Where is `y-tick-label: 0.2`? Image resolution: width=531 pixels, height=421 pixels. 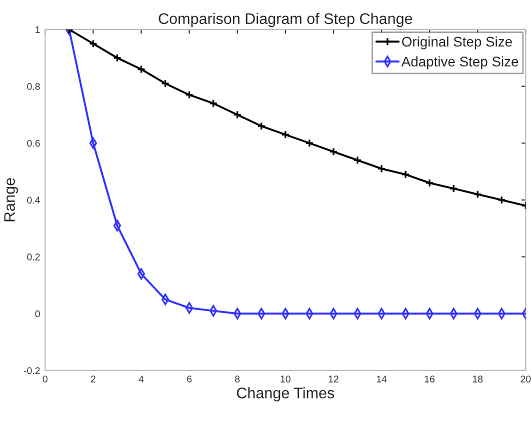 y-tick-label: 0.2 is located at coordinates (33, 257).